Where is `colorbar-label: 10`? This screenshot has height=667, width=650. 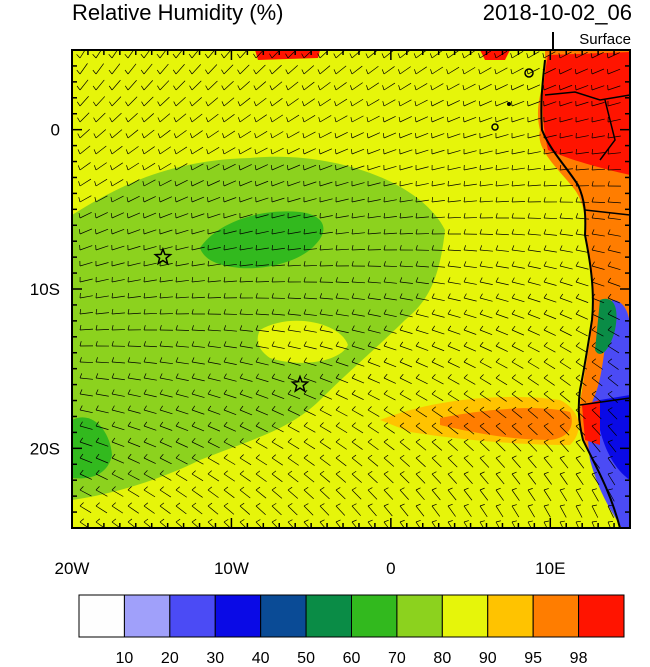
colorbar-label: 10 is located at coordinates (125, 658).